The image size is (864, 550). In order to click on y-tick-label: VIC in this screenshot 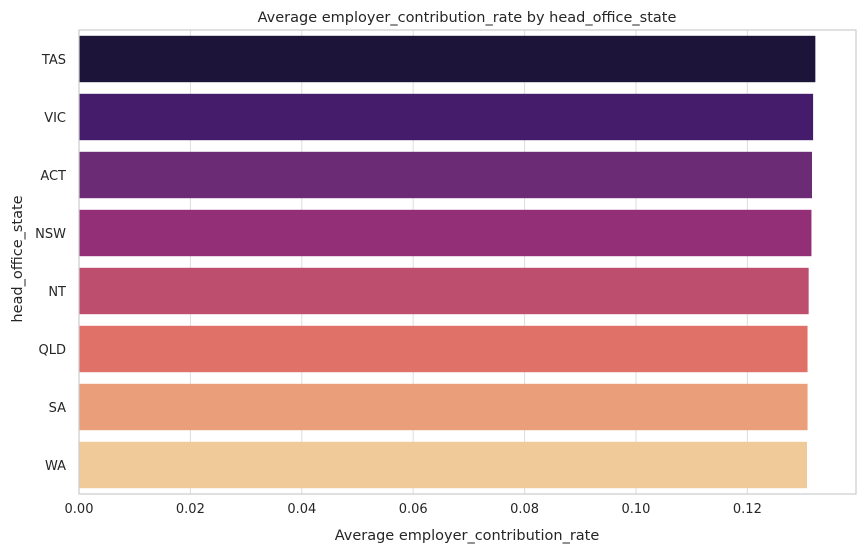, I will do `click(55, 118)`.